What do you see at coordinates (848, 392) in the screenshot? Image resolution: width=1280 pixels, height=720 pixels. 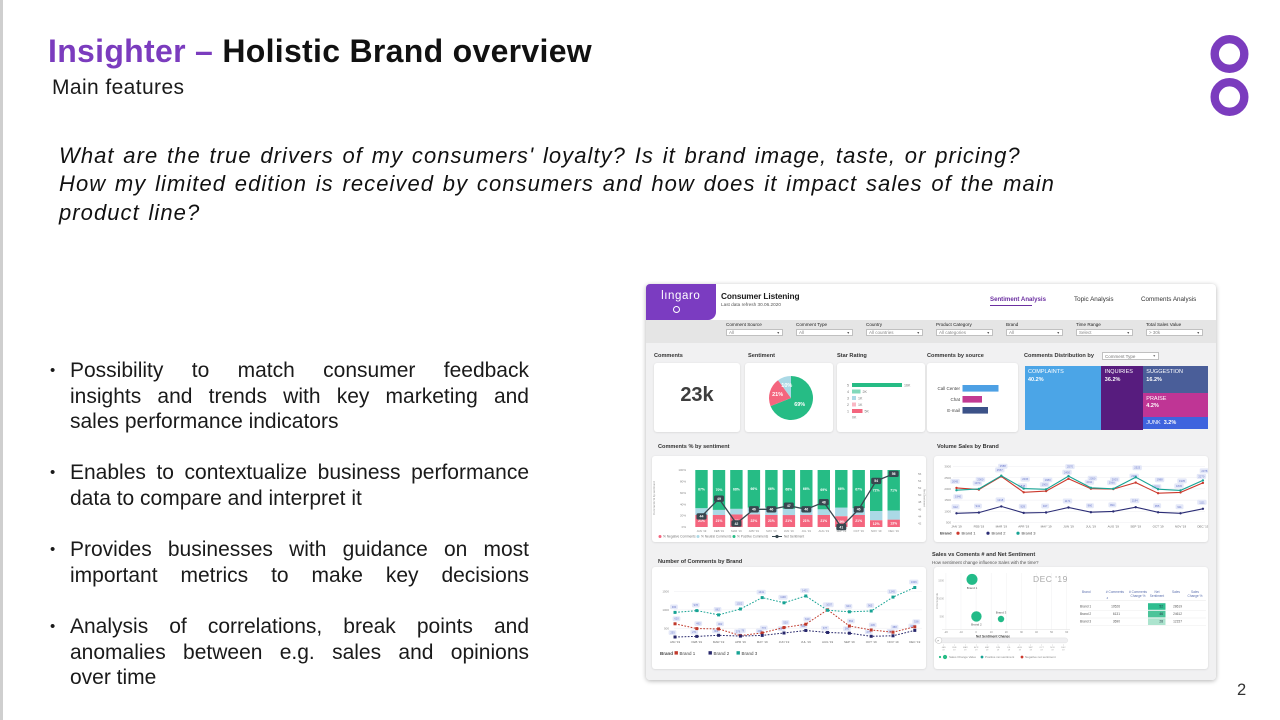 I see `svg-text: 4` at bounding box center [848, 392].